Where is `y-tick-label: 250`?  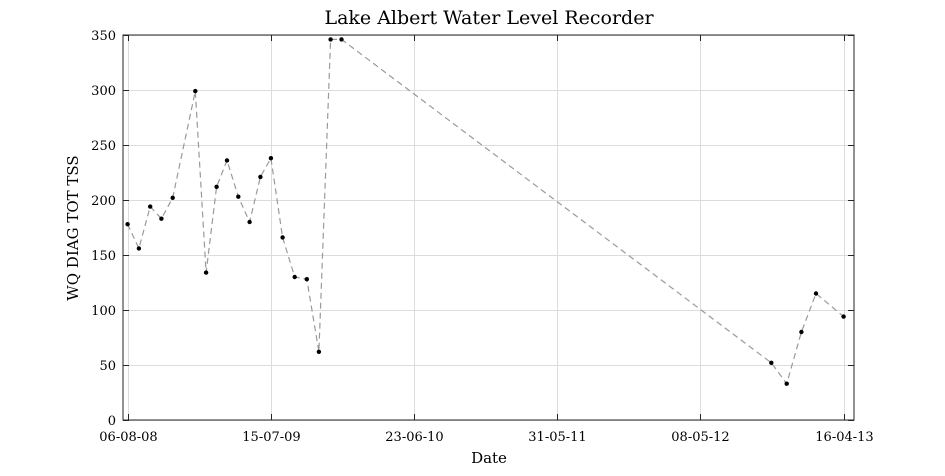
y-tick-label: 250 is located at coordinates (103, 146).